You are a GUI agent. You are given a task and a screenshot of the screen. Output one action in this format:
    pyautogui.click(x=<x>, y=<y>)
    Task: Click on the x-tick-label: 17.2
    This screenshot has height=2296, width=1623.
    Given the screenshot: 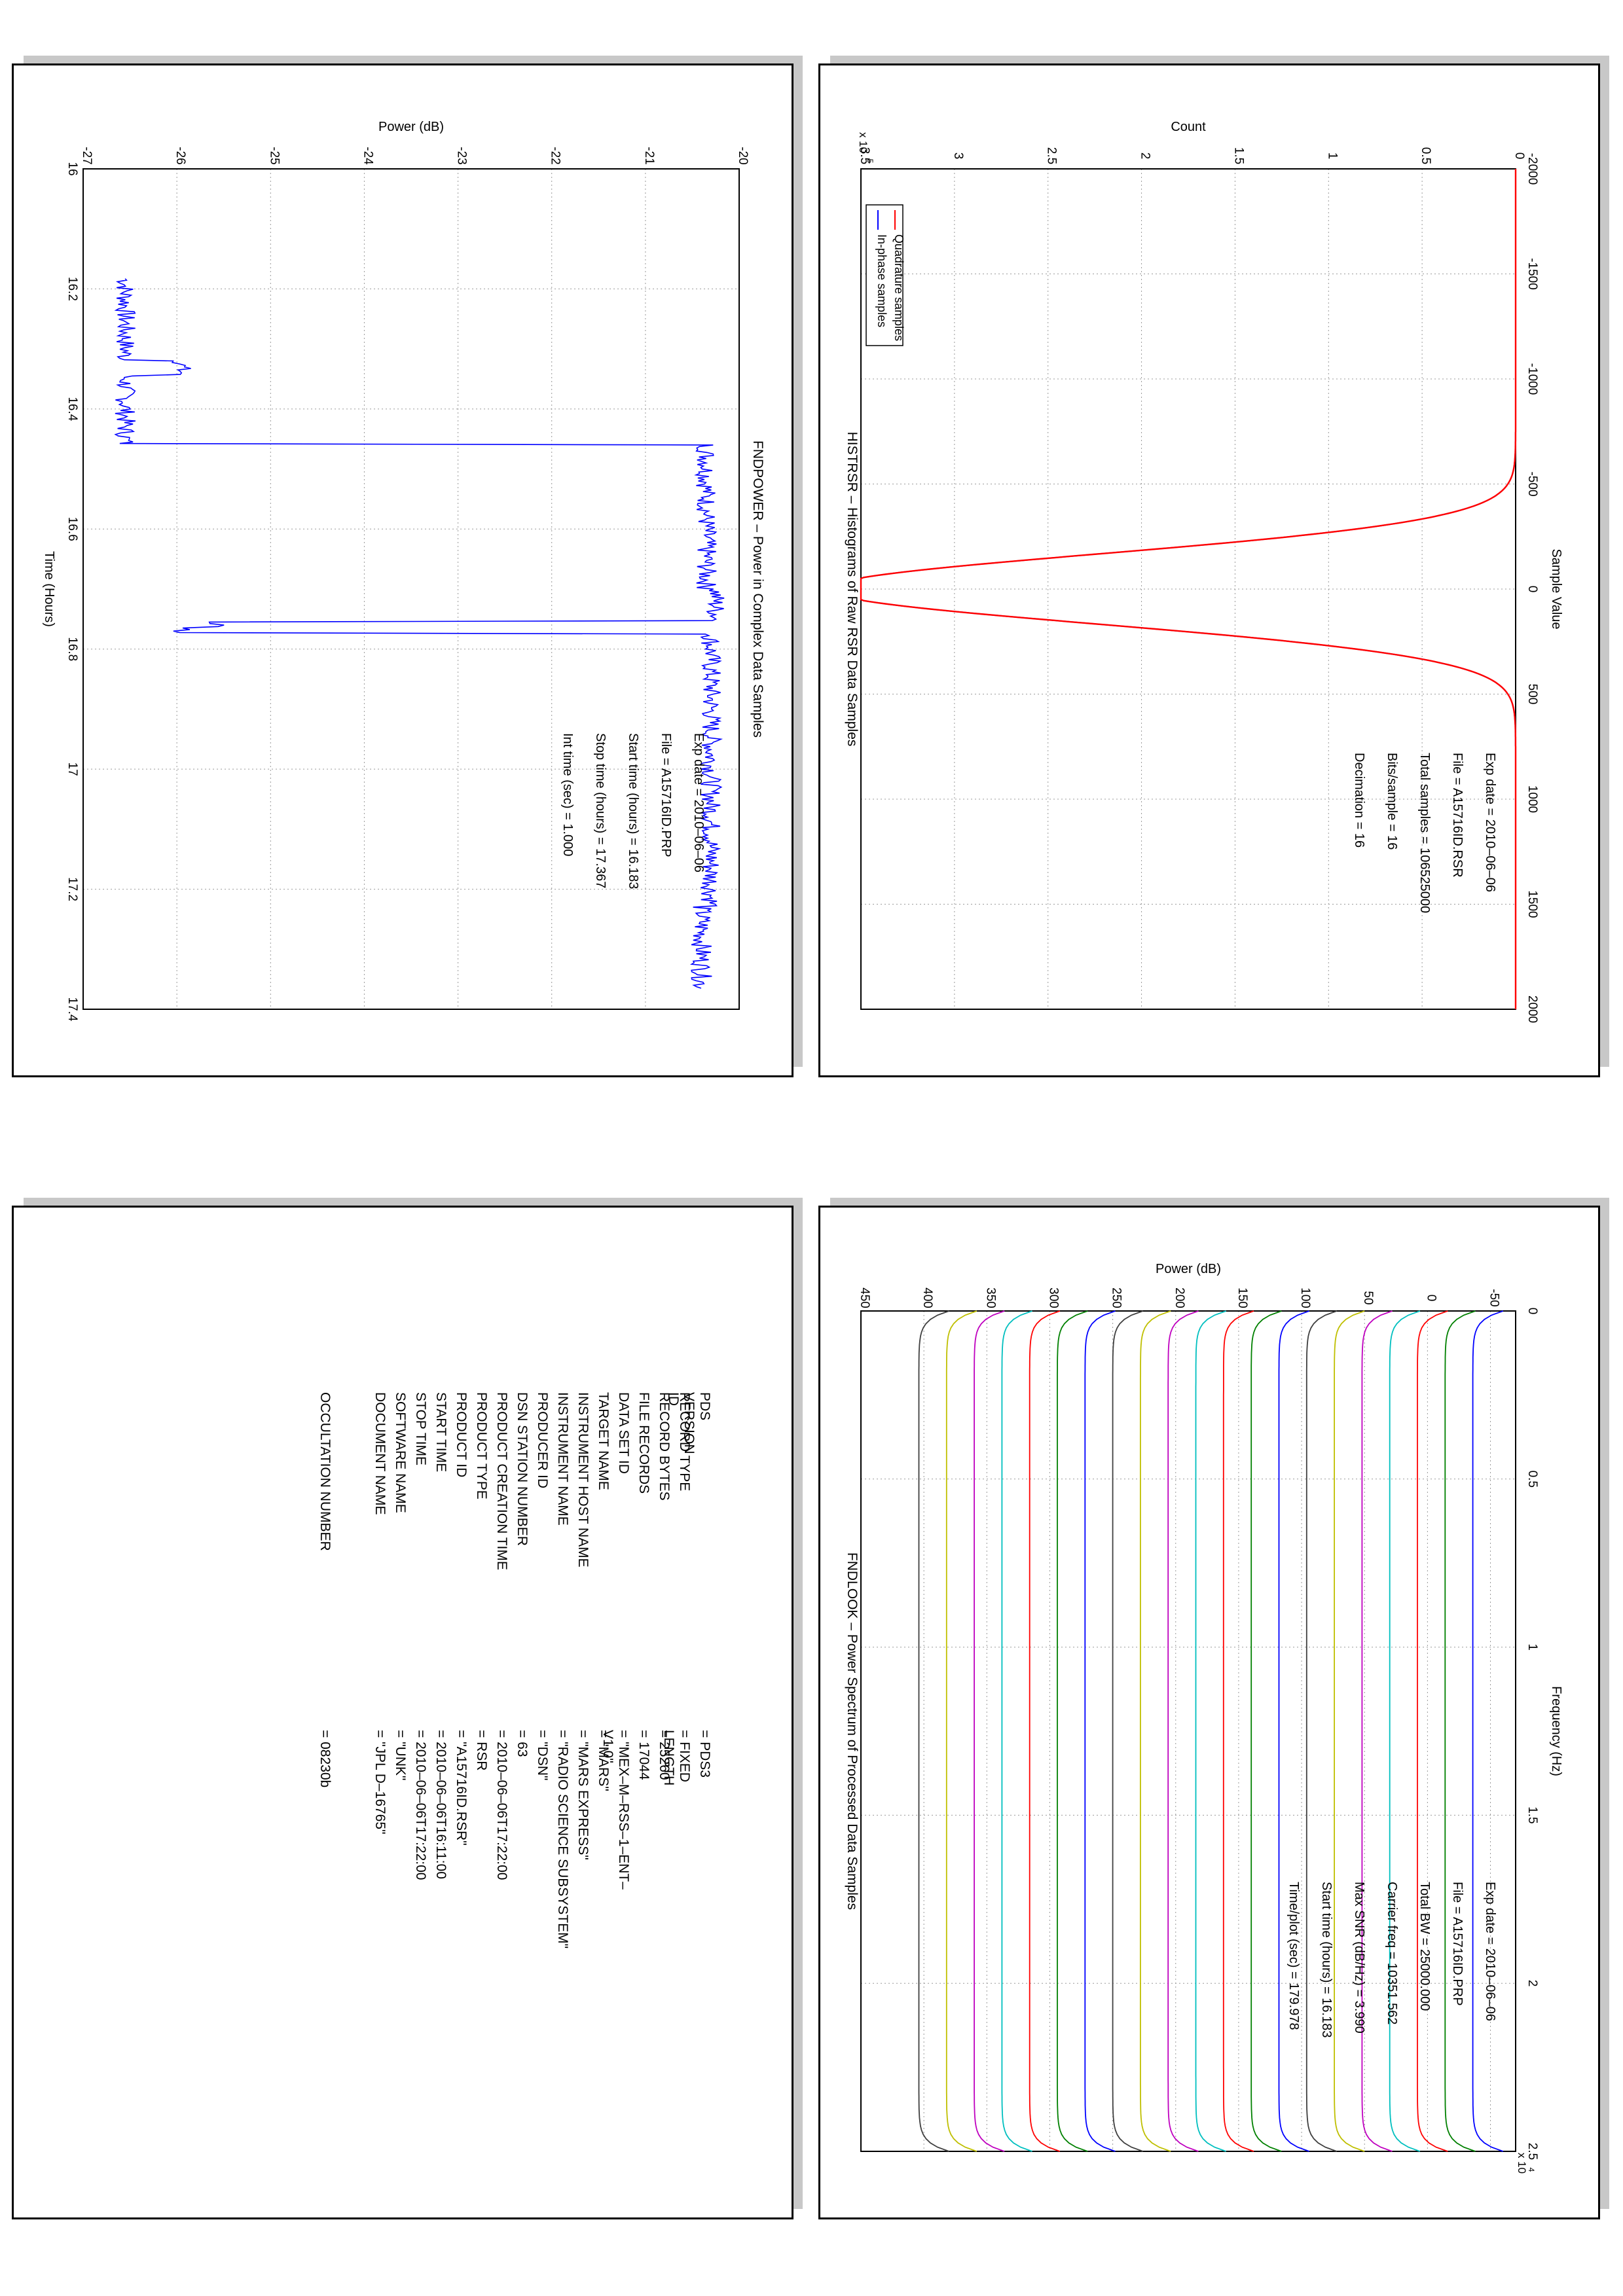 What is the action you would take?
    pyautogui.click(x=72, y=889)
    